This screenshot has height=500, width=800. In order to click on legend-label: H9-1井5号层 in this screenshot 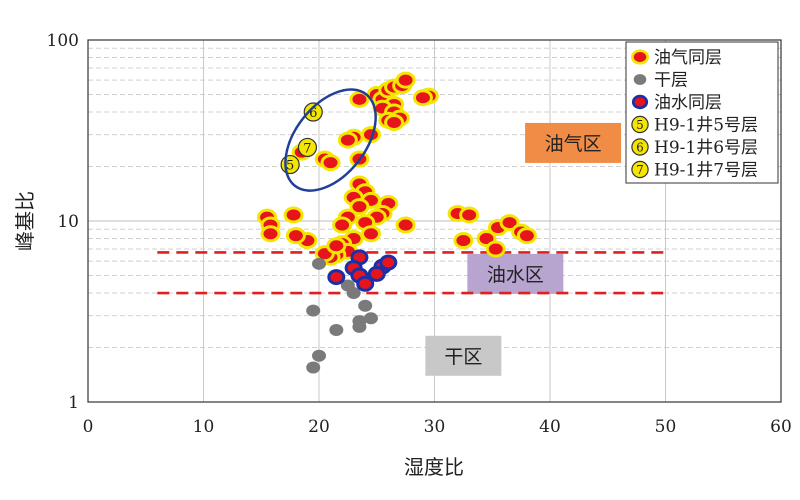, I will do `click(706, 126)`.